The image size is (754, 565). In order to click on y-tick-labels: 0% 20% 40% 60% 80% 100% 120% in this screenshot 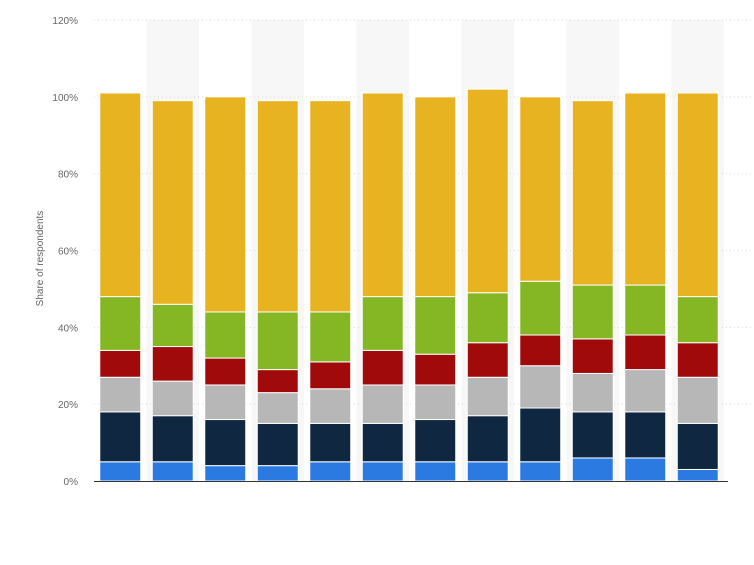, I will do `click(65, 252)`.